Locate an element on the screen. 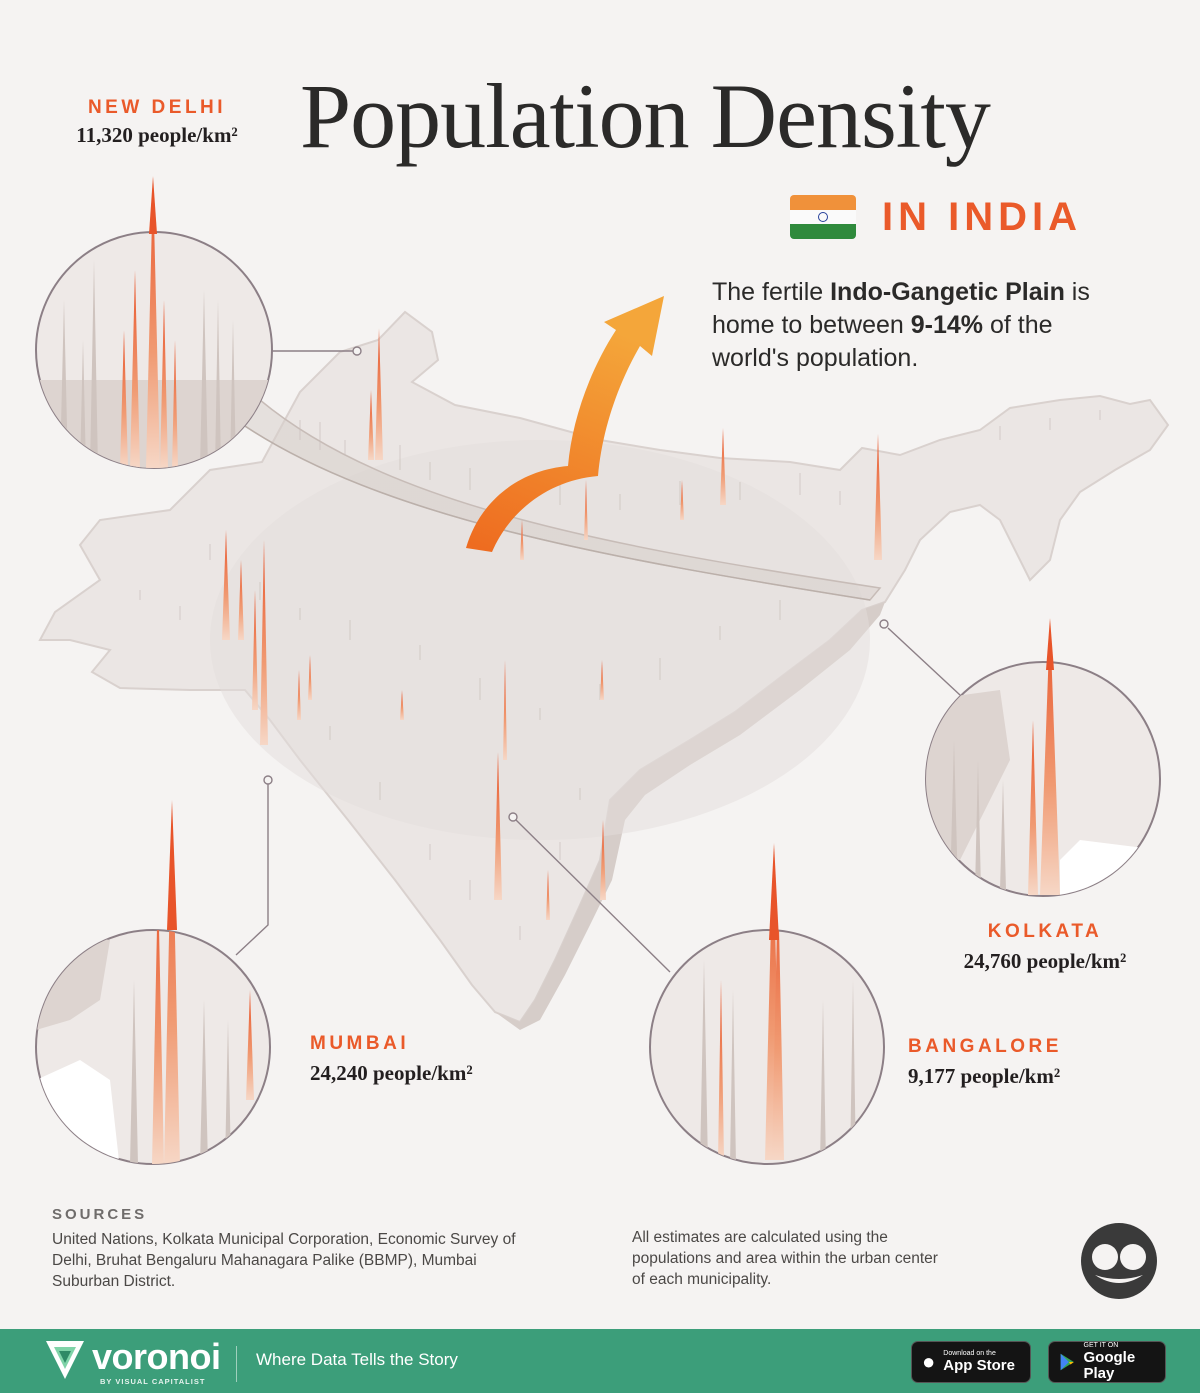 The height and width of the screenshot is (1393, 1200). page-title: Population Density is located at coordinates (645, 116).